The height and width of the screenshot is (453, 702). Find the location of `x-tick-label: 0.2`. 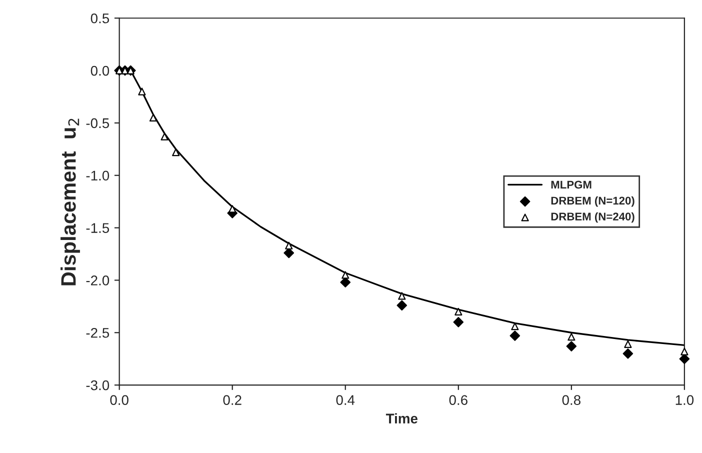

x-tick-label: 0.2 is located at coordinates (232, 400).